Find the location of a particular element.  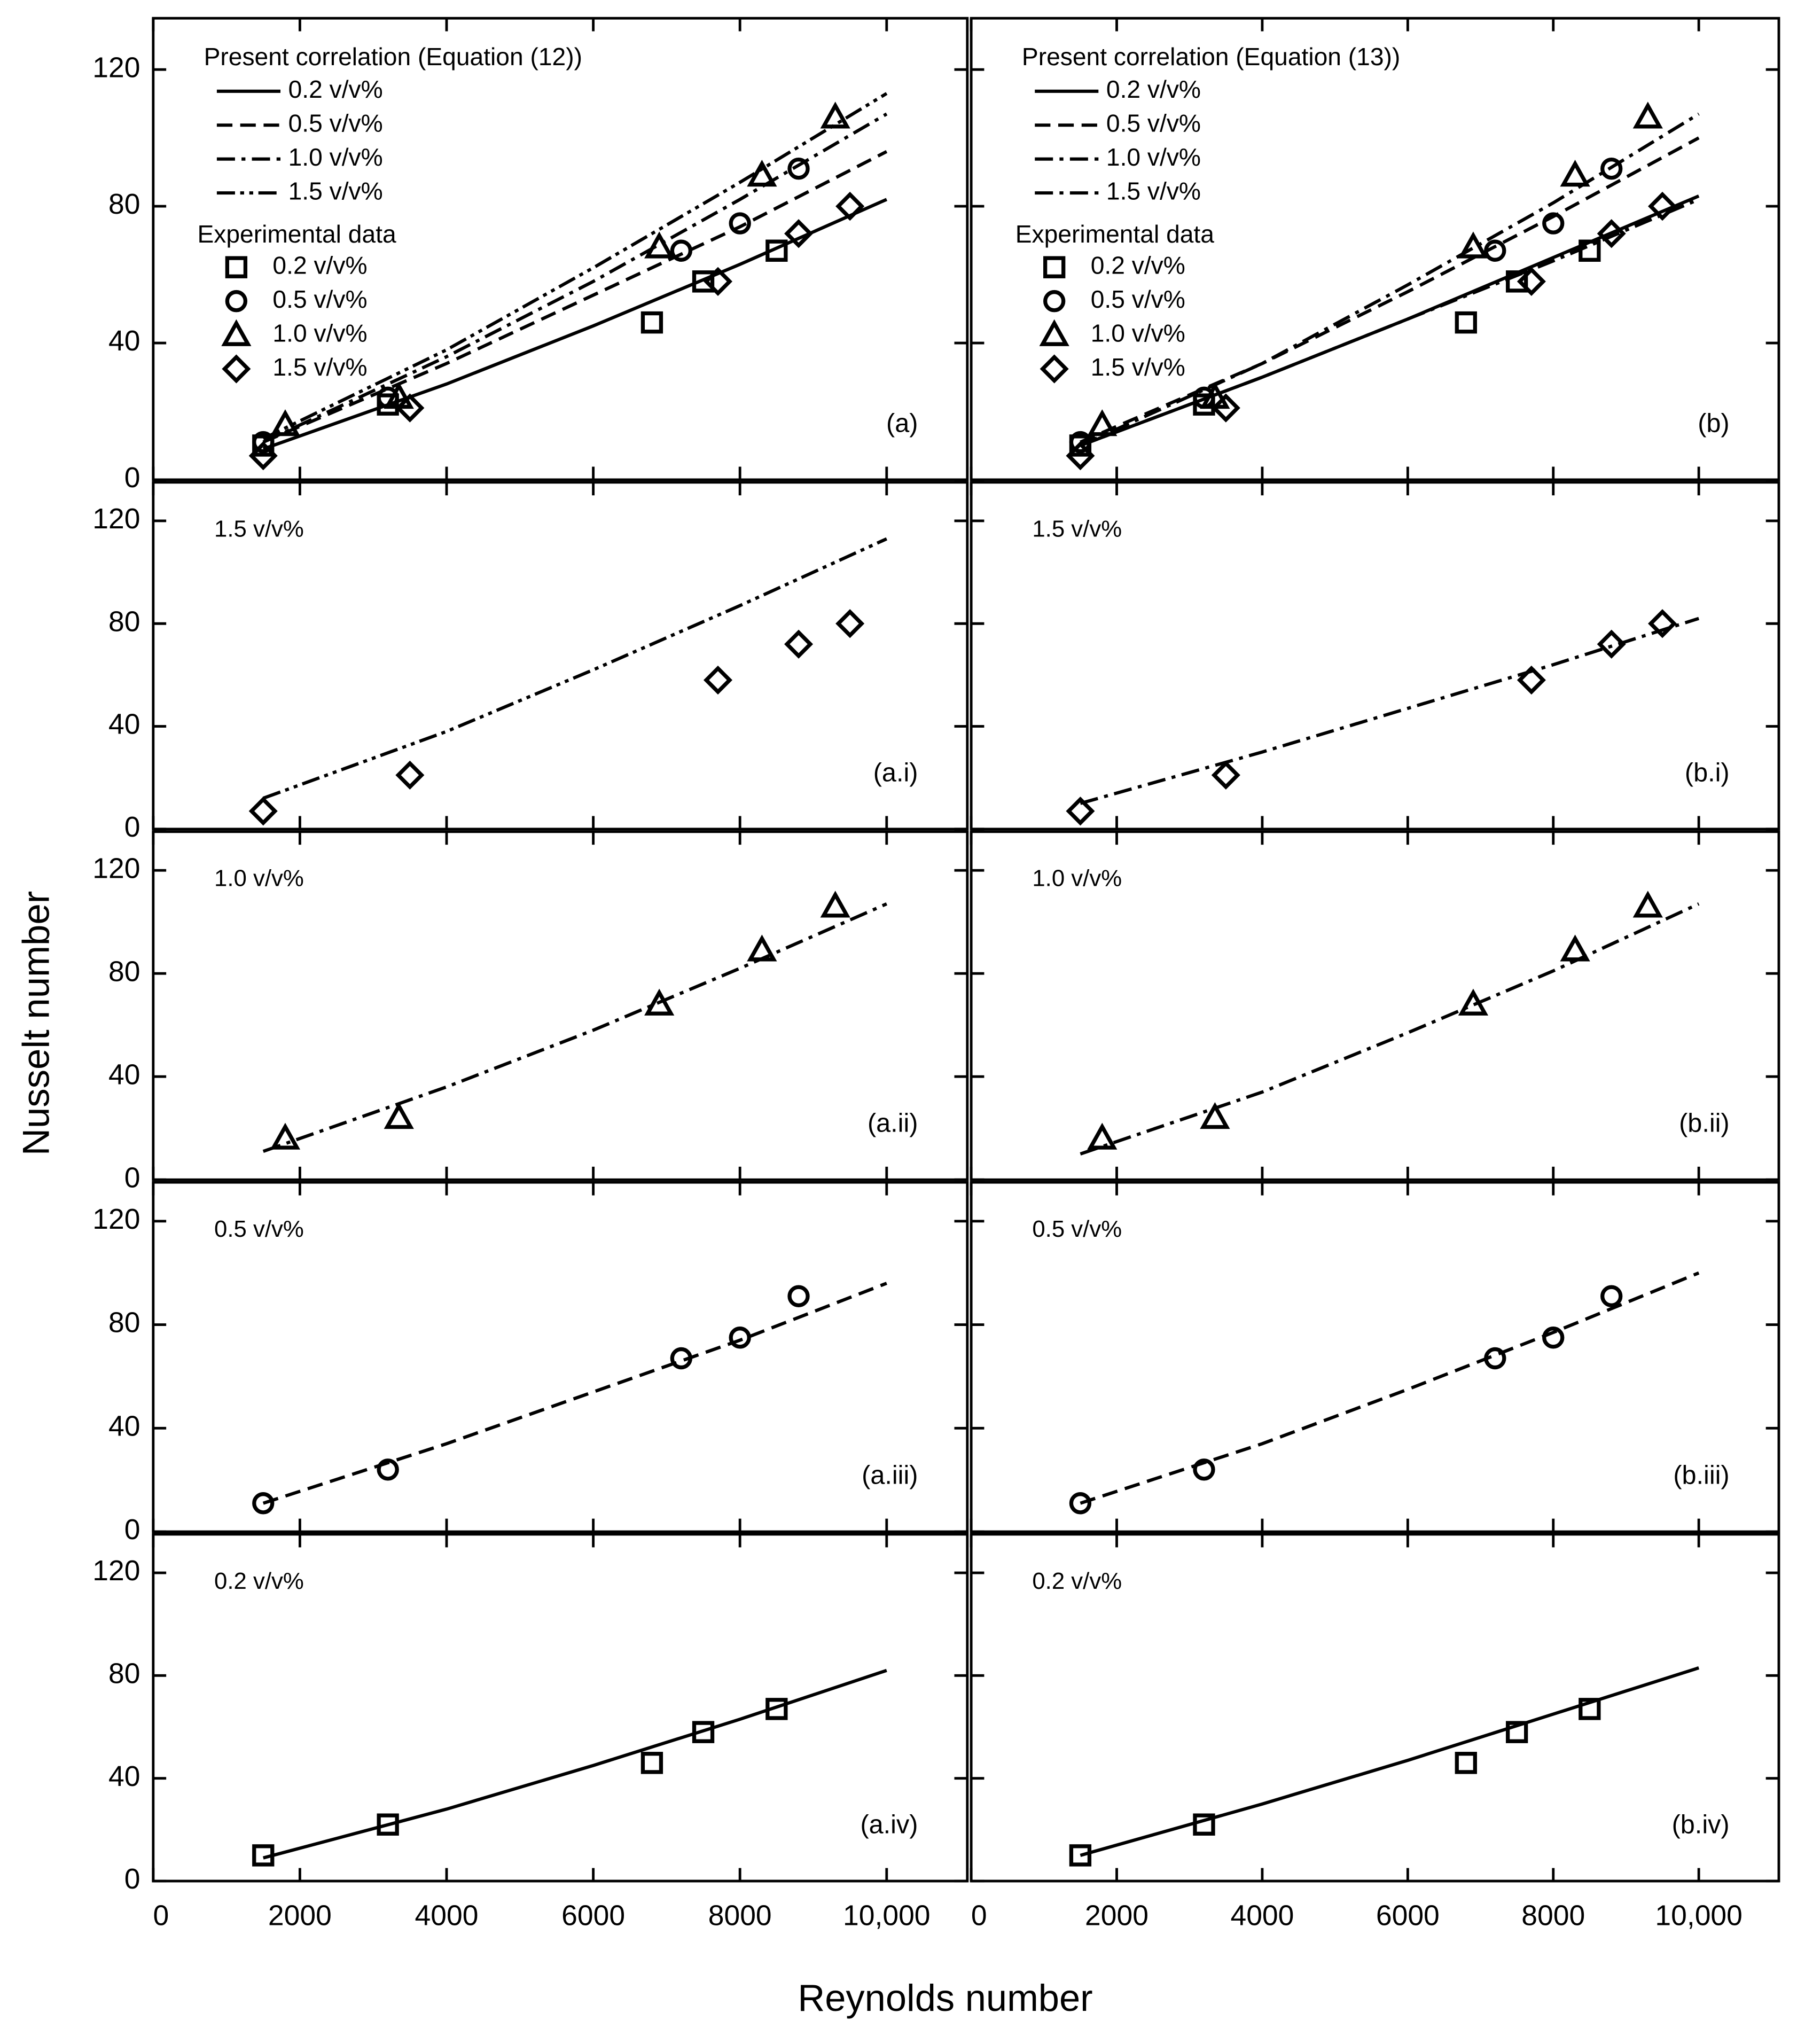

x-tick-label: 2000 is located at coordinates (1116, 1915).